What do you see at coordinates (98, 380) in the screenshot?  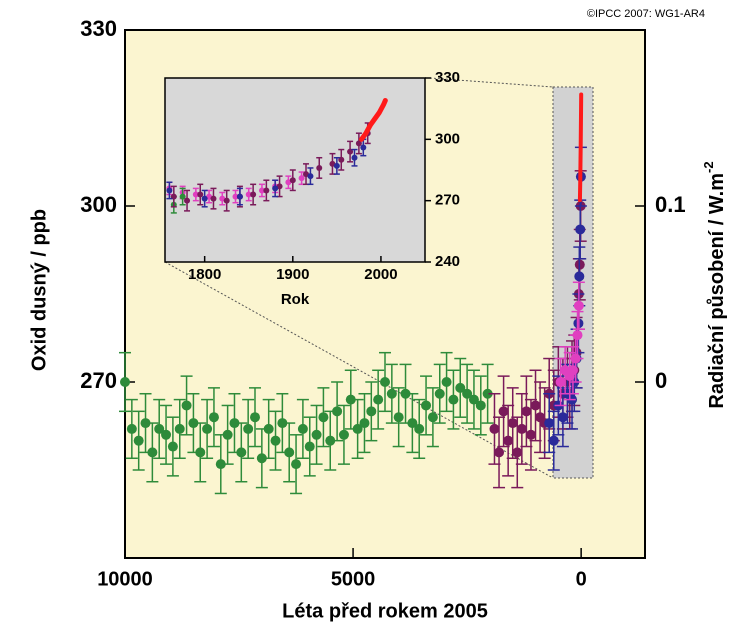 I see `y-tick-label: 270` at bounding box center [98, 380].